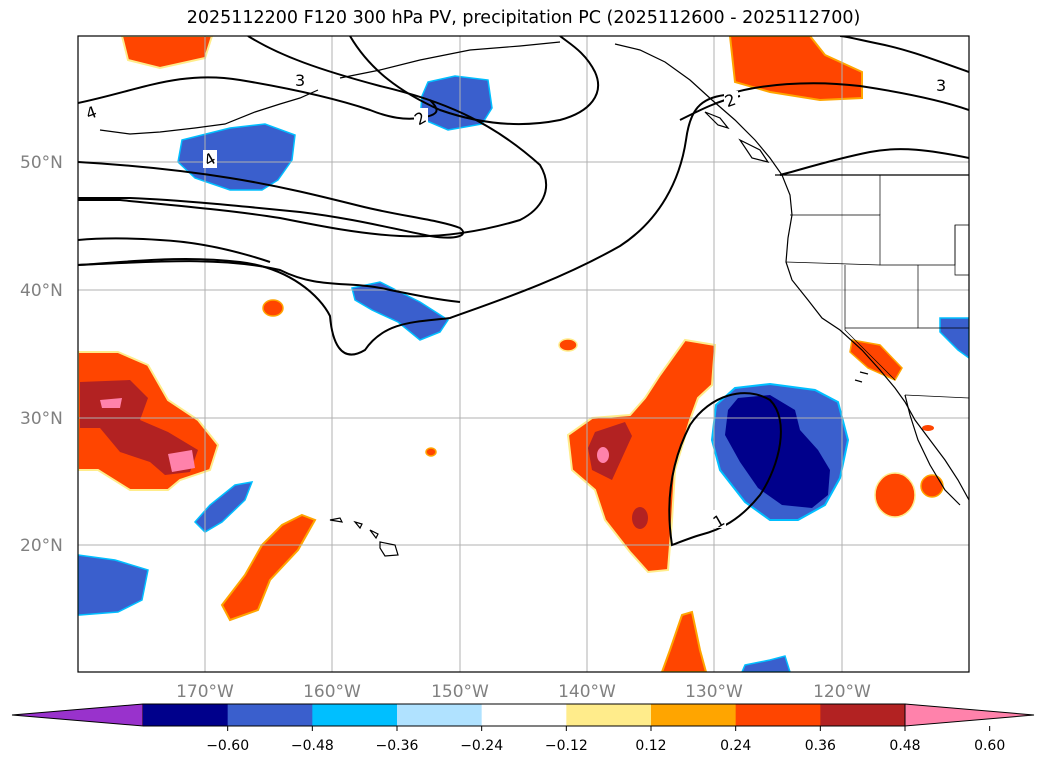  Describe the element at coordinates (969, 715) in the screenshot. I see `colorbar-extend-max` at that location.